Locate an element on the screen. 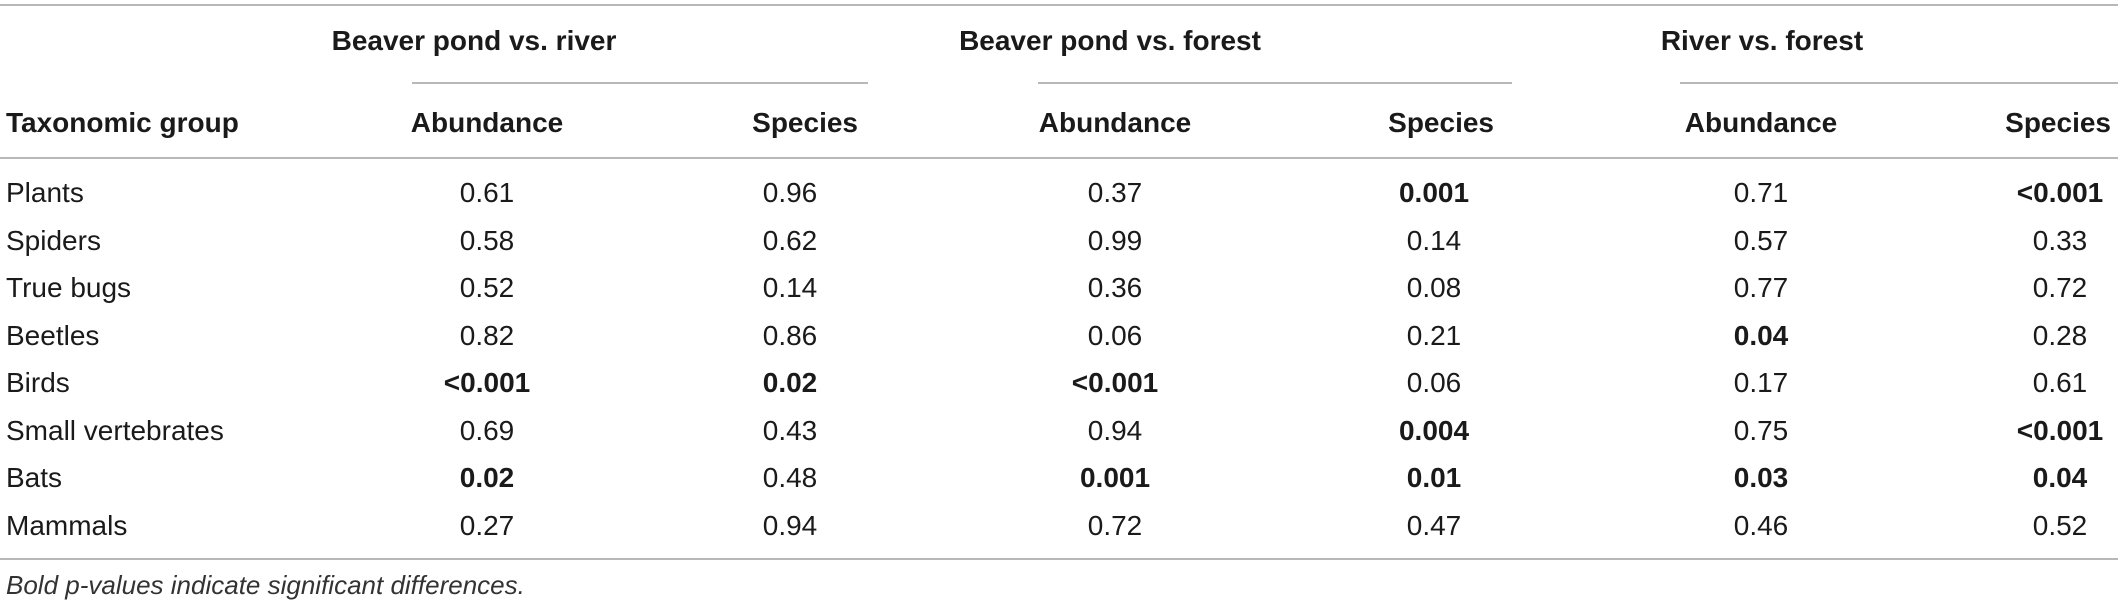  table-cell: 0.27 is located at coordinates (487, 525).